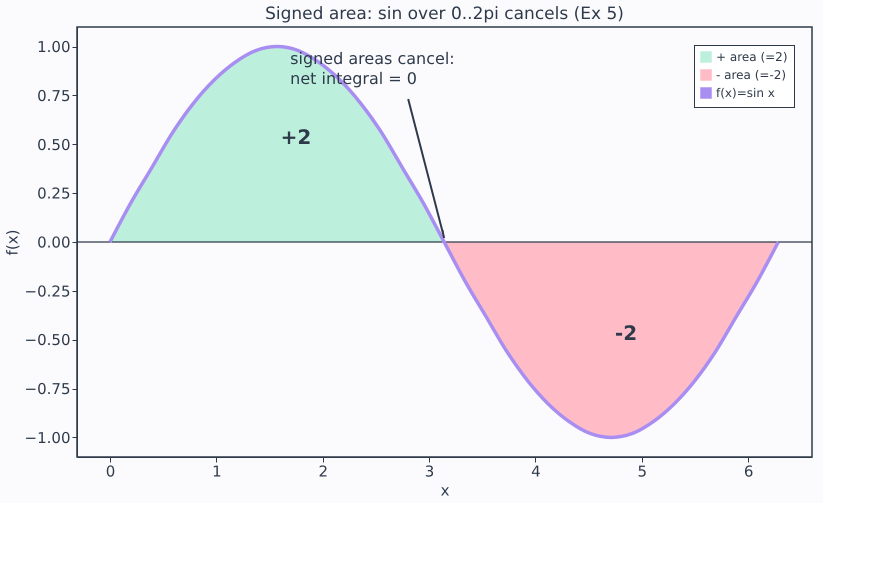 The height and width of the screenshot is (571, 894). Describe the element at coordinates (296, 137) in the screenshot. I see `annotation: +2` at that location.